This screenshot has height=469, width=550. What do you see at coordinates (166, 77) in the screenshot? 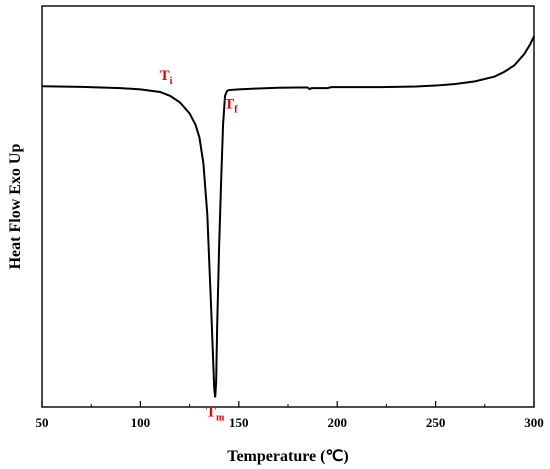
I see `annotation-ti: Ti` at bounding box center [166, 77].